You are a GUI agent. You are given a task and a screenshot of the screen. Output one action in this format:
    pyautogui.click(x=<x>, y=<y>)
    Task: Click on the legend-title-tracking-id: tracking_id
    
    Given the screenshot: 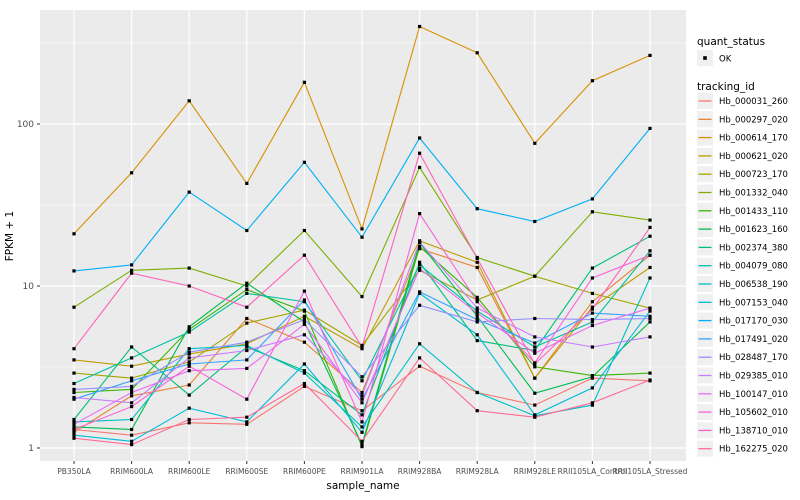 What is the action you would take?
    pyautogui.click(x=726, y=87)
    